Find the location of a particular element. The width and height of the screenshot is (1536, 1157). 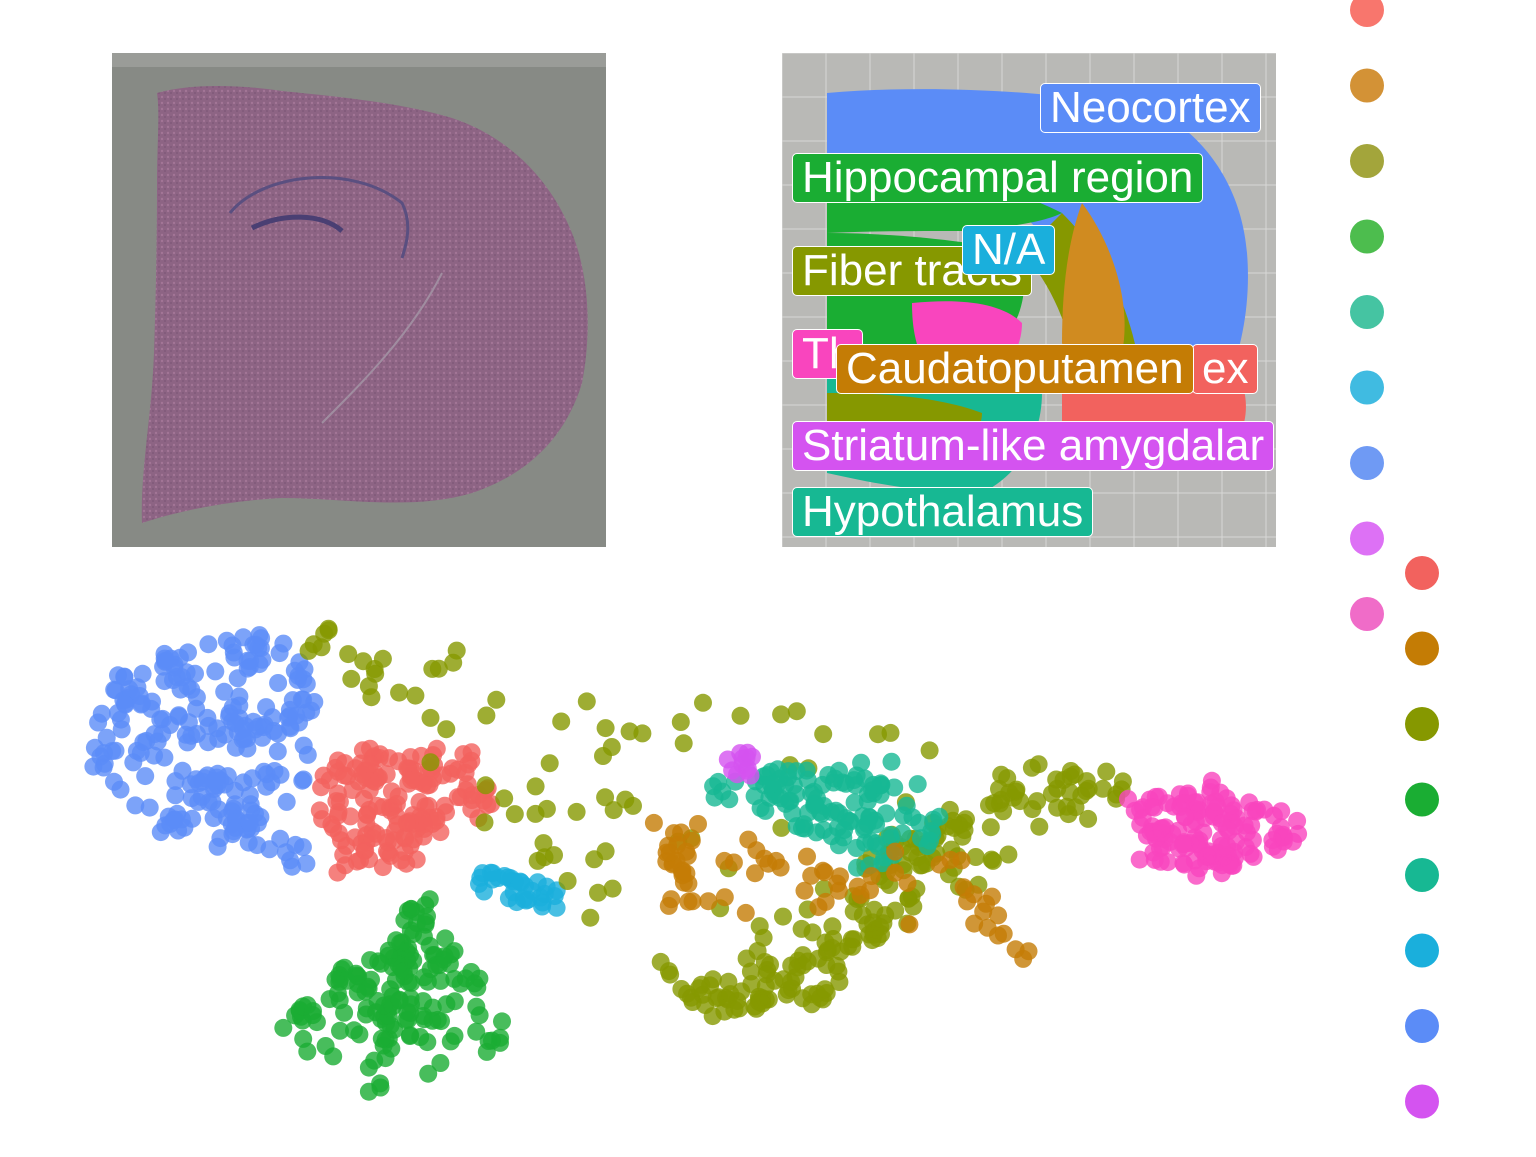

legend-bottom-svg is located at coordinates (1422, 837).